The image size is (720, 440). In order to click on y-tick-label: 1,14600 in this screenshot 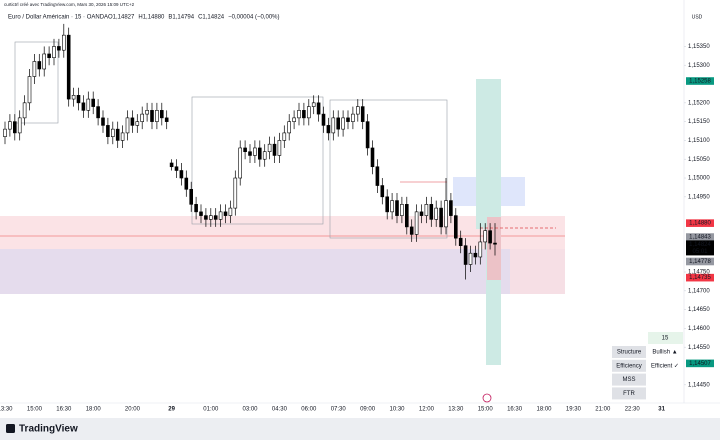, I will do `click(699, 329)`.